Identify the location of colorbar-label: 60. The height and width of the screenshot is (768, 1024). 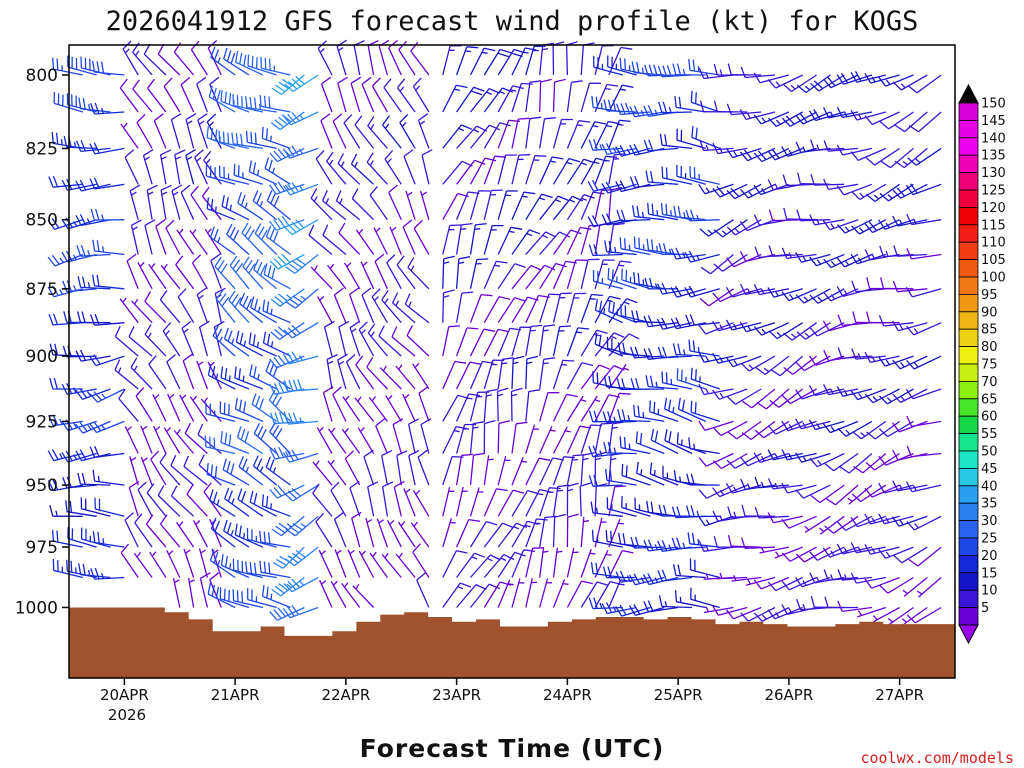
(989, 417).